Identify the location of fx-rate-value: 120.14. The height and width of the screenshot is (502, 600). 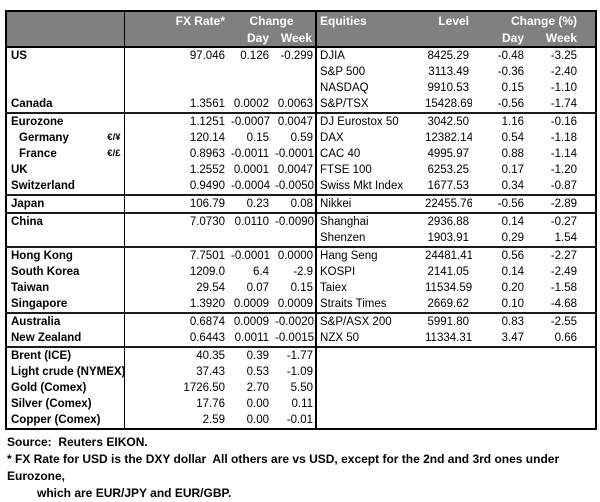
(175, 138).